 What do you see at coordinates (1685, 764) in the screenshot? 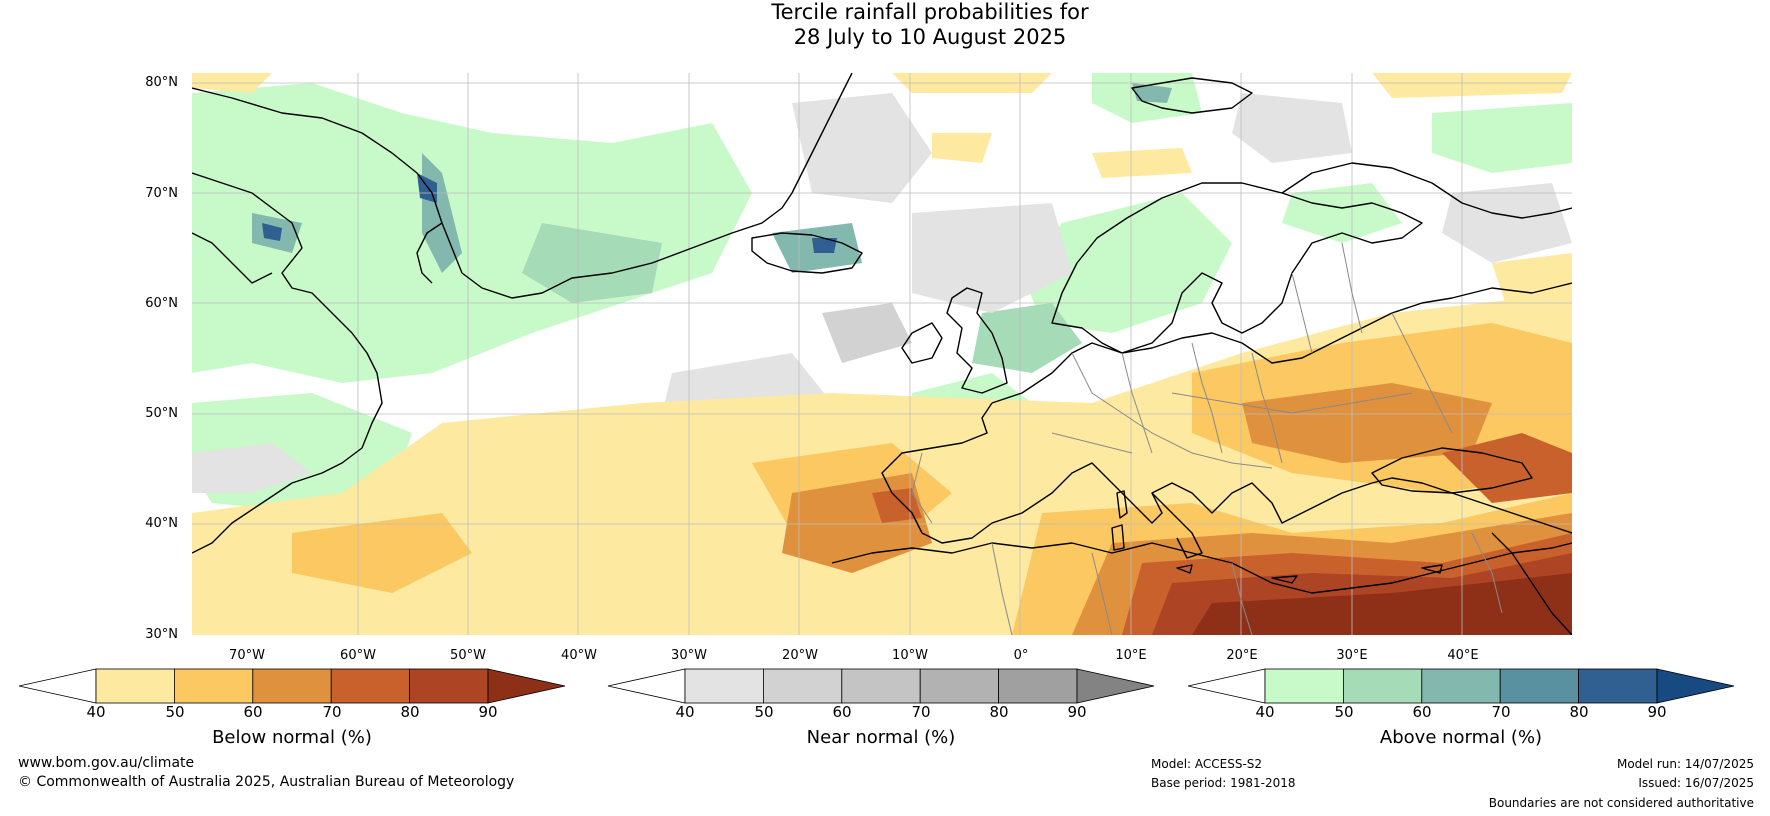
I see `model-run-date: Model run: 14/07/2025` at bounding box center [1685, 764].